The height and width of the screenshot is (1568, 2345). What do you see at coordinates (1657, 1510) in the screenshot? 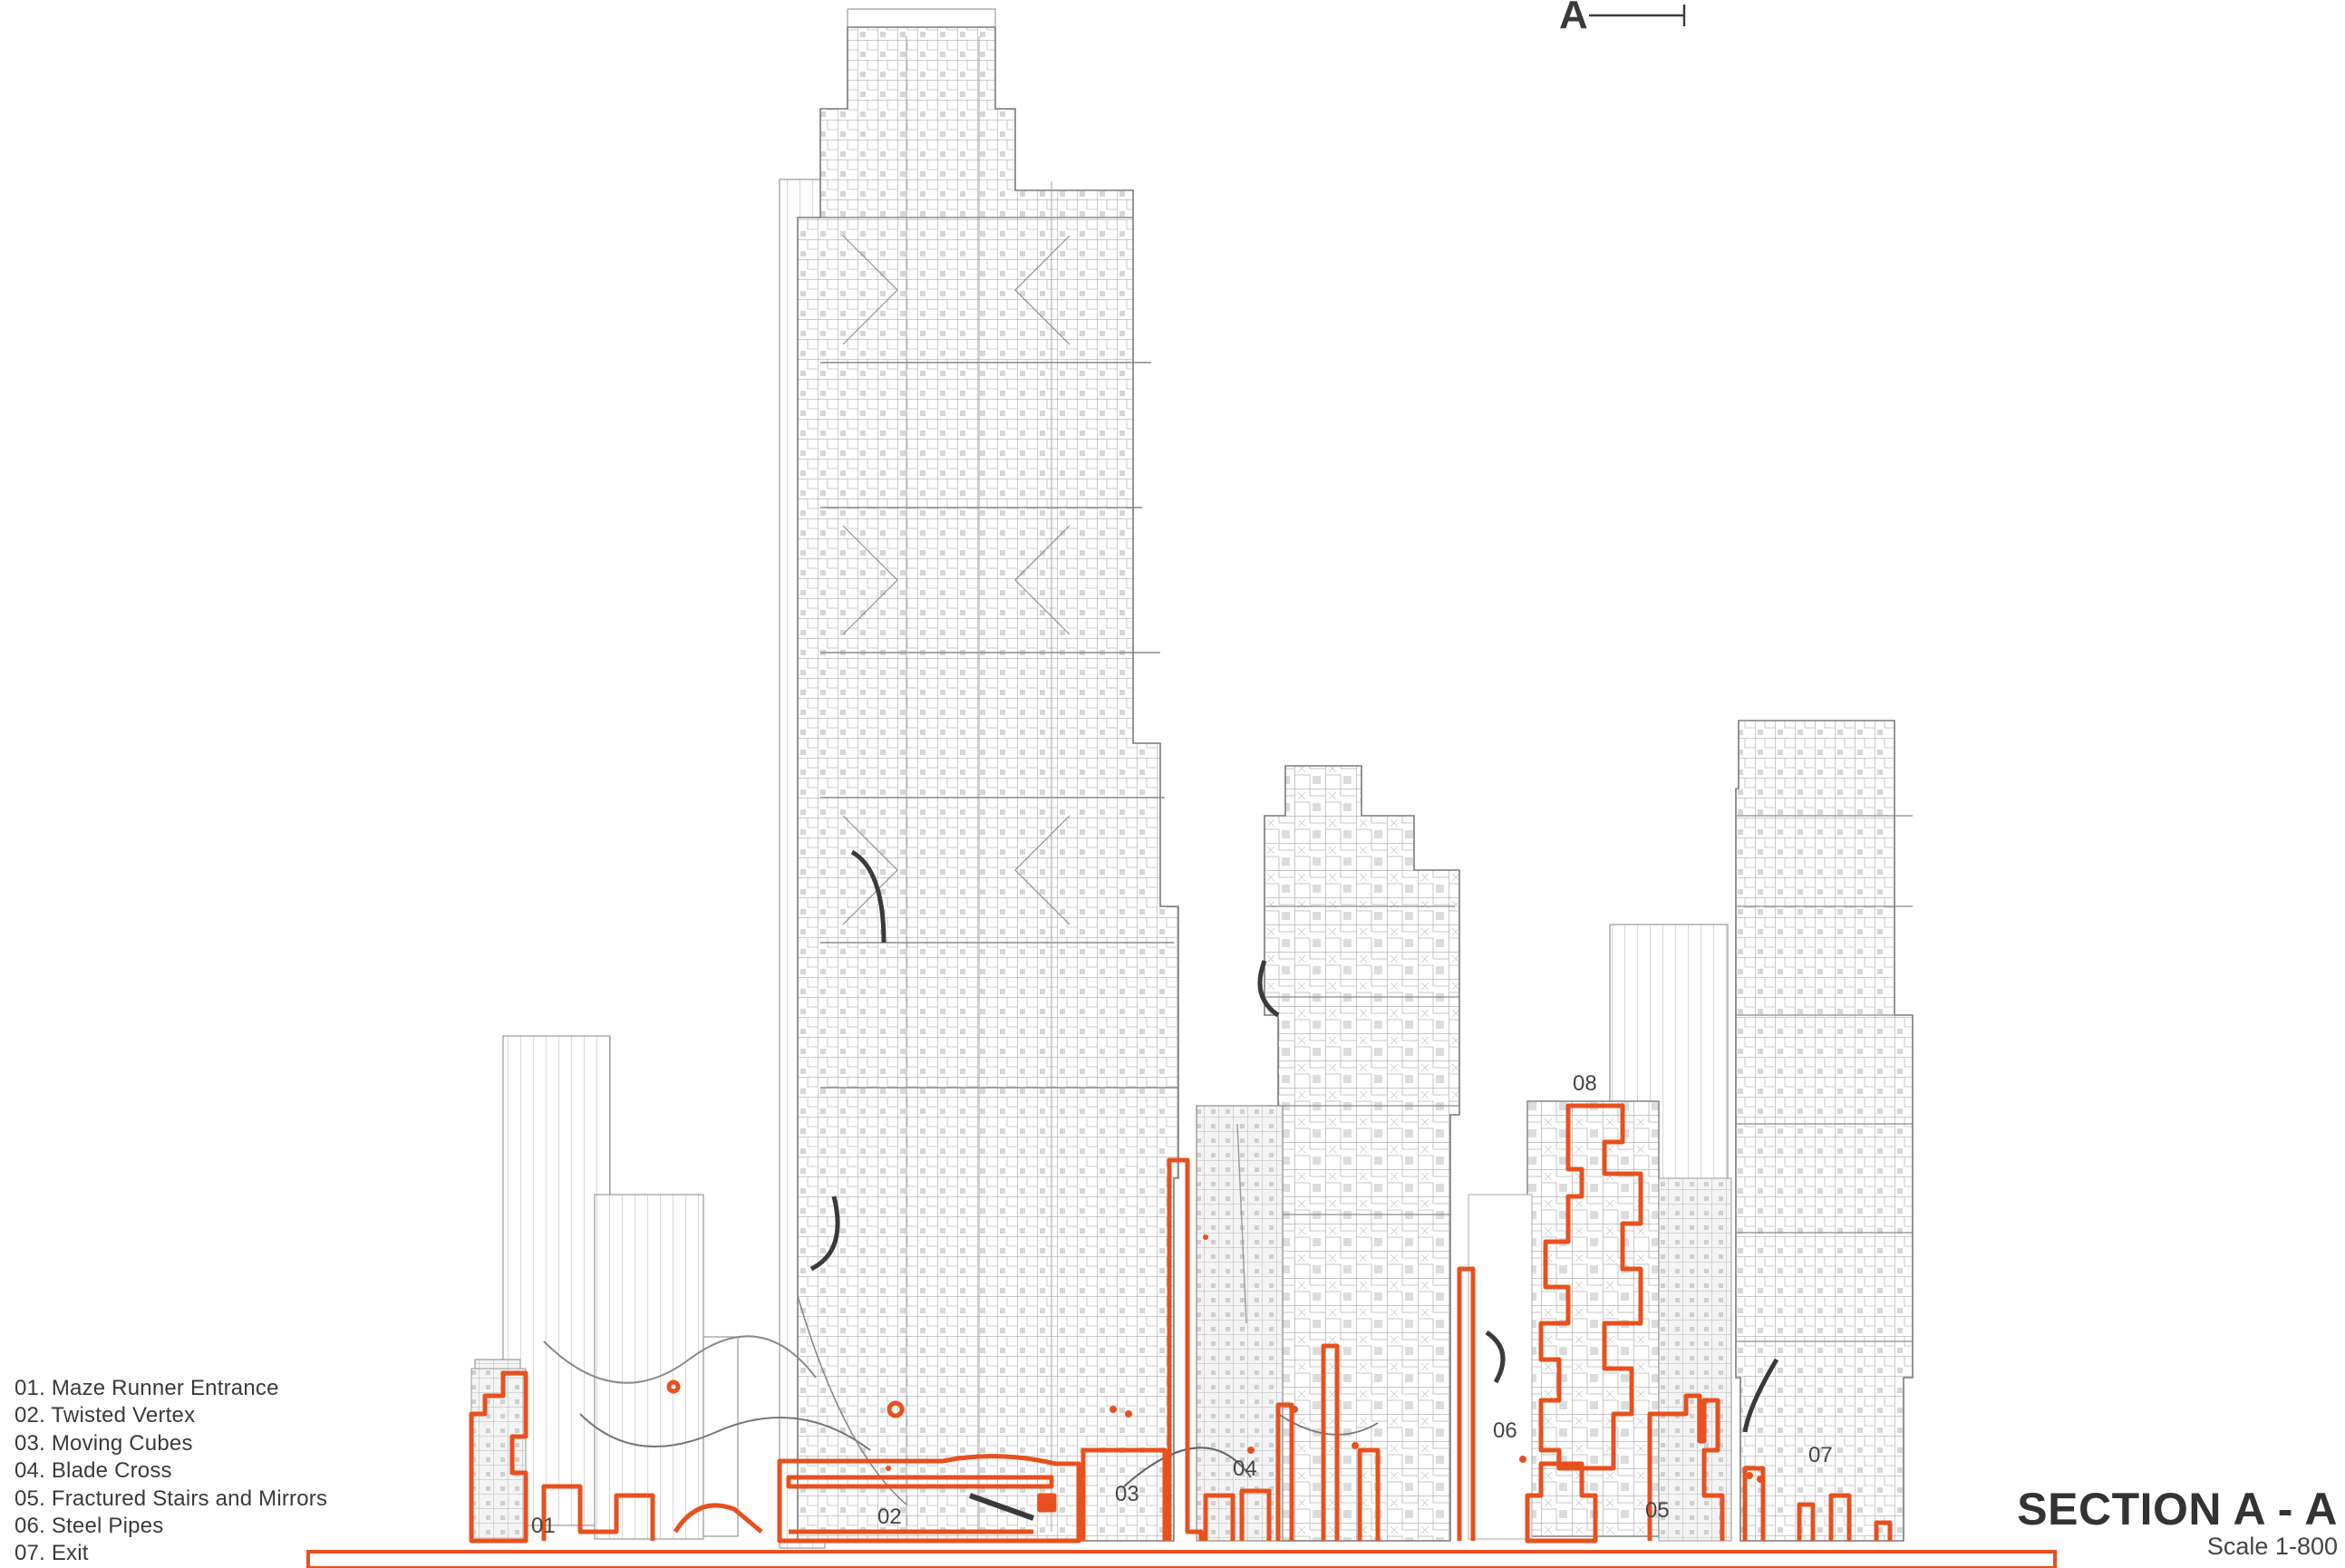
I see `area-number-05: 05` at bounding box center [1657, 1510].